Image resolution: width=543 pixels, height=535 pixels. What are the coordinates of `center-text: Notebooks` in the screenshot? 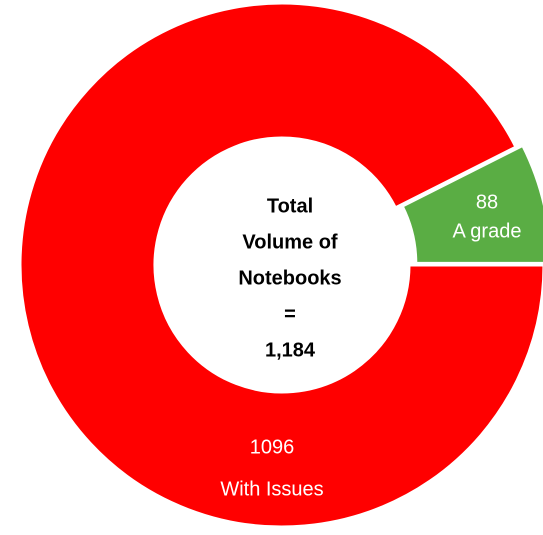 It's located at (289, 278).